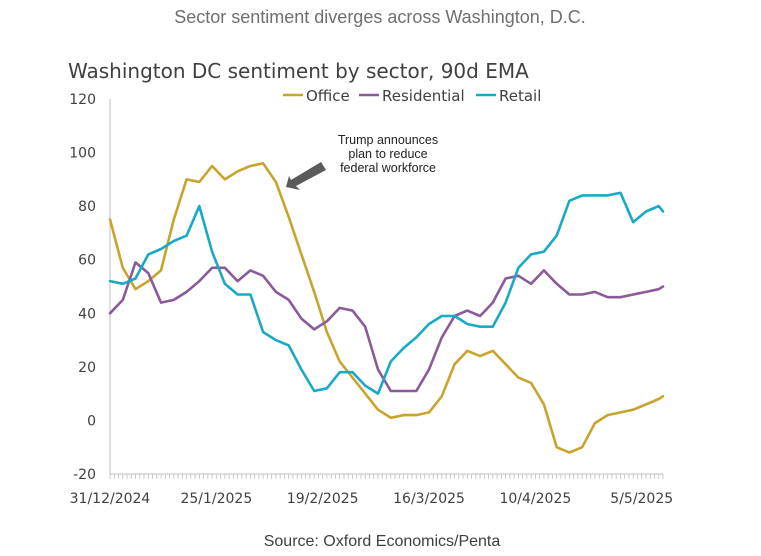 The image size is (761, 556). I want to click on y-tick-label: 0, so click(91, 421).